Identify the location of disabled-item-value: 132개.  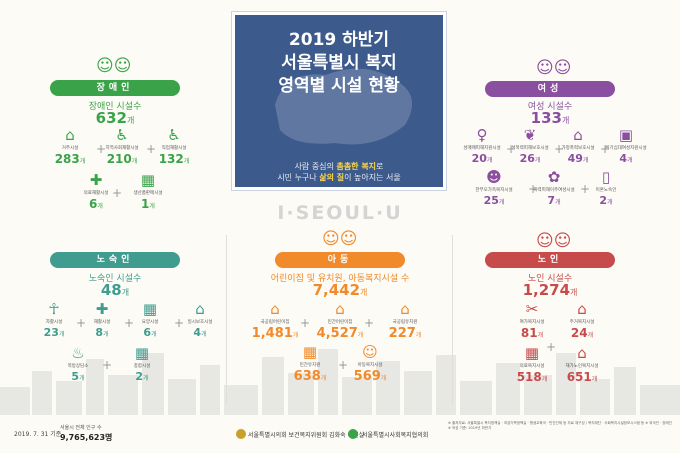
(174, 159).